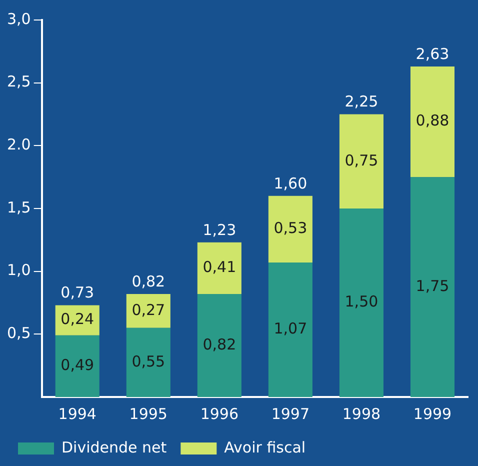 The width and height of the screenshot is (478, 466). Describe the element at coordinates (77, 319) in the screenshot. I see `data-label: 0,24` at that location.